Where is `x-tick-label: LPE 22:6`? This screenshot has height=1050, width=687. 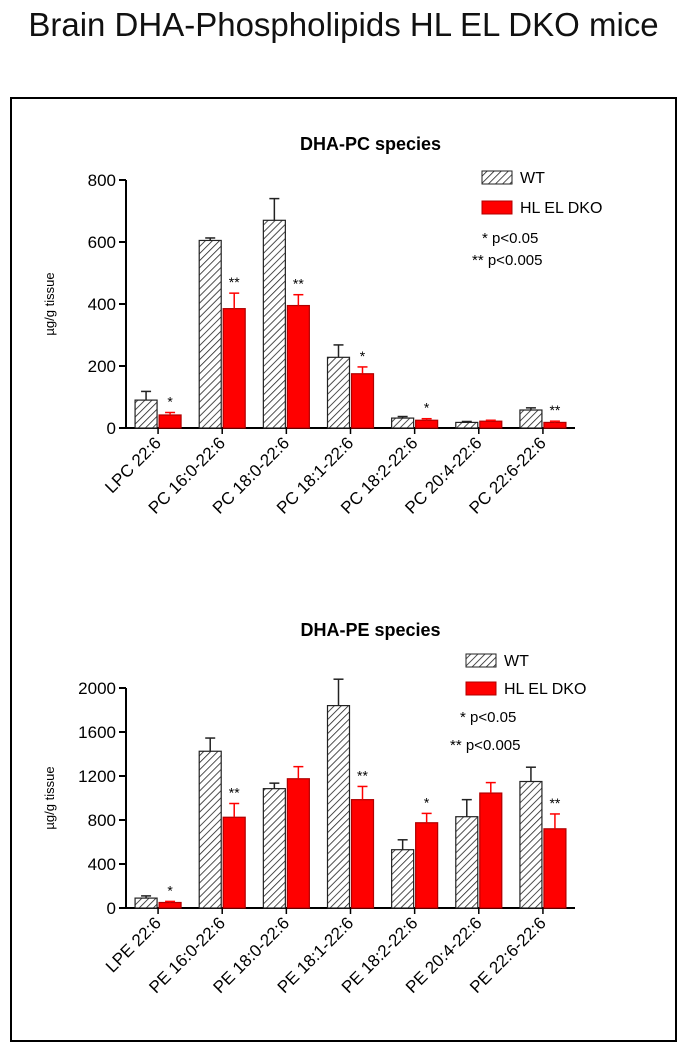 x-tick-label: LPE 22:6 is located at coordinates (133, 944).